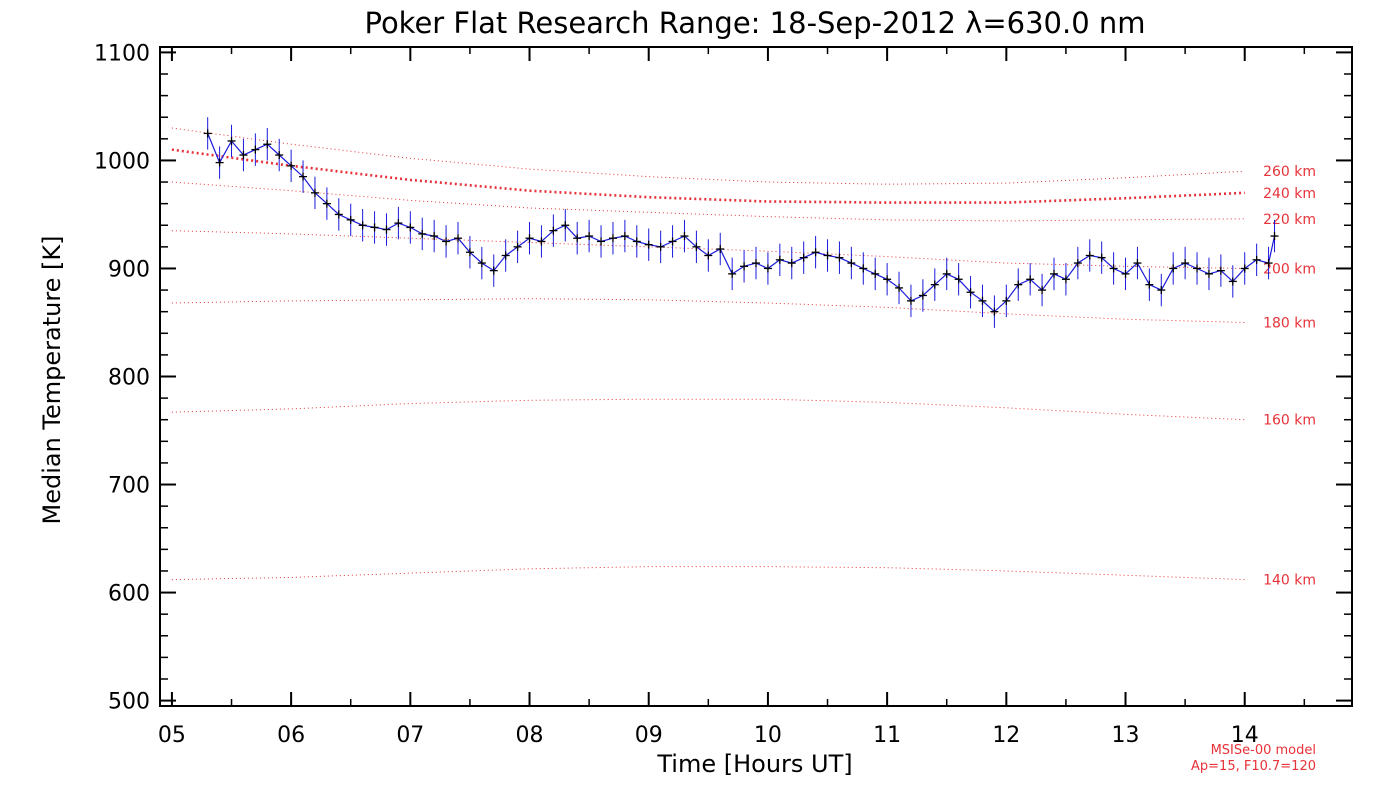  Describe the element at coordinates (754, 764) in the screenshot. I see `x-axis-label: Time [Hours UT]` at that location.